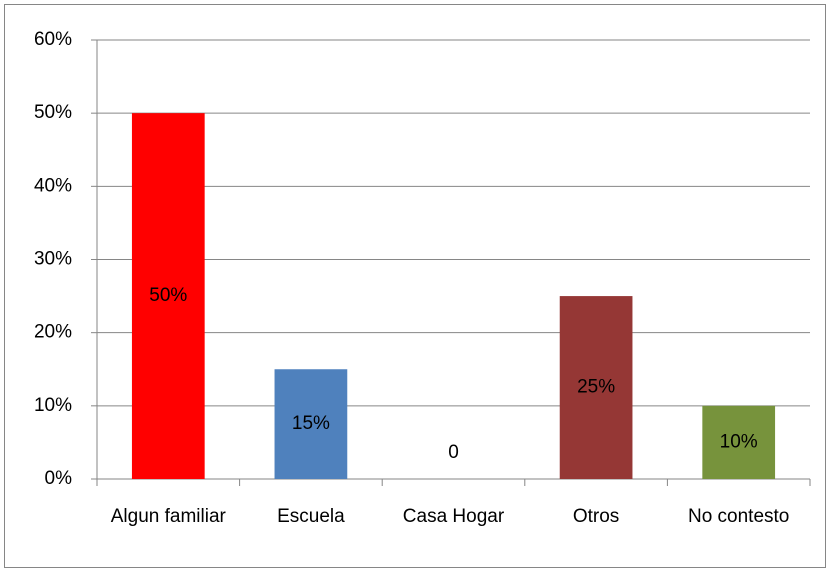 Image resolution: width=830 pixels, height=572 pixels. What do you see at coordinates (53, 259) in the screenshot?
I see `y-tick-label: 30%` at bounding box center [53, 259].